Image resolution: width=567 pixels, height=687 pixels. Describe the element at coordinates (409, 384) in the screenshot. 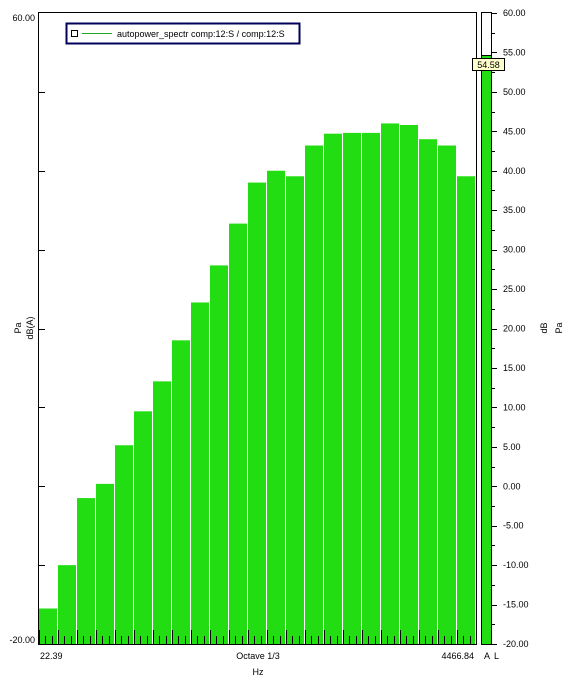

I see `bar-2000` at that location.